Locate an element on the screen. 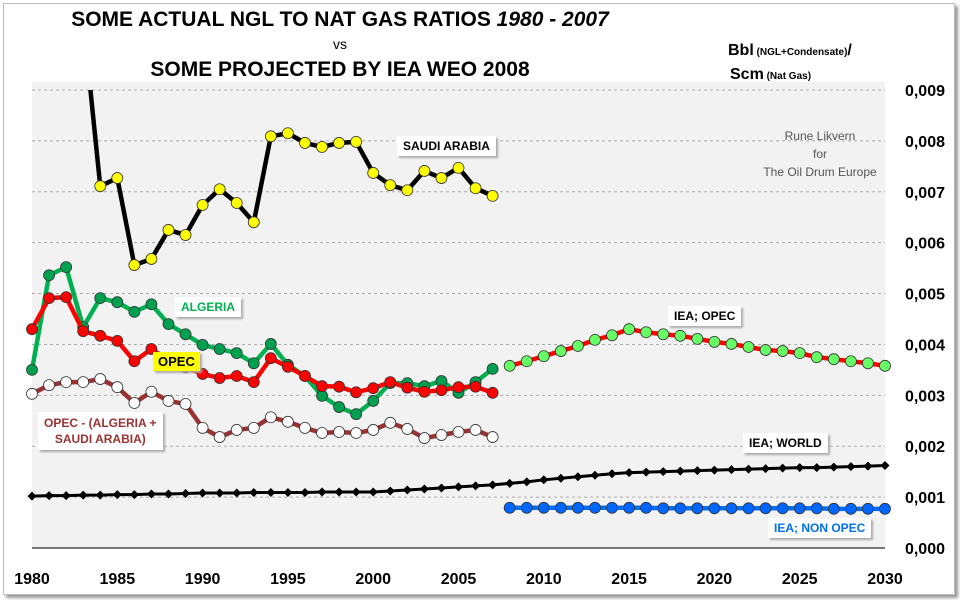 This screenshot has width=960, height=600. credit-for: for is located at coordinates (819, 154).